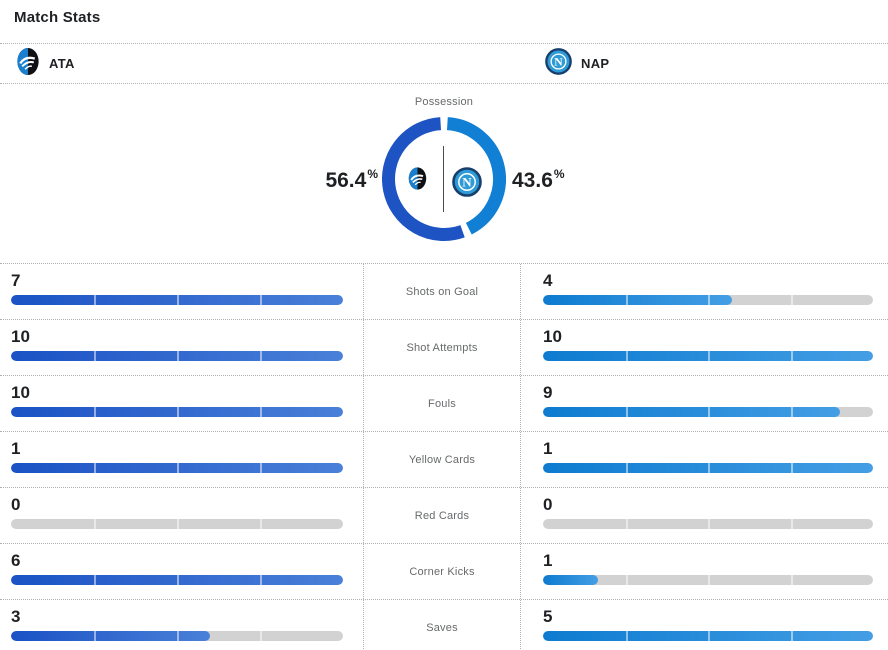 The image size is (888, 650). Describe the element at coordinates (704, 625) in the screenshot. I see `stat-cell-away: 5` at that location.